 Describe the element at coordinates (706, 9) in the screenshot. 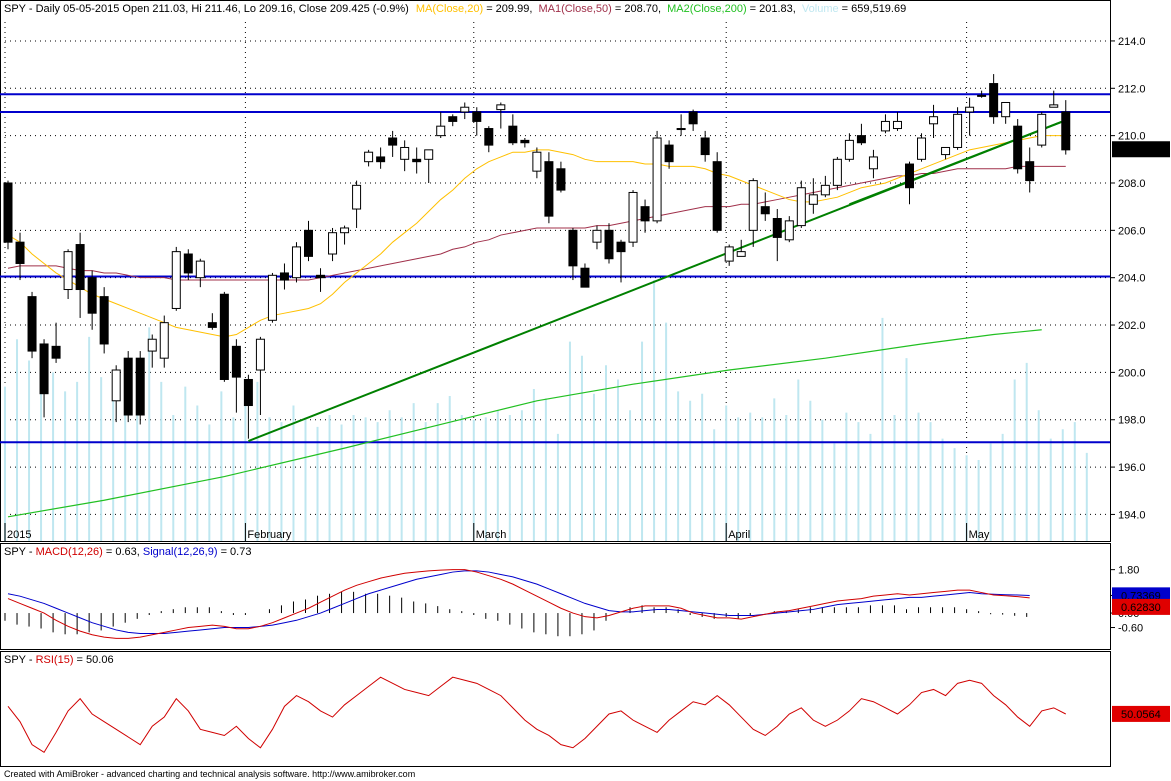

I see `ma200-label: MA2(Close,200)` at that location.